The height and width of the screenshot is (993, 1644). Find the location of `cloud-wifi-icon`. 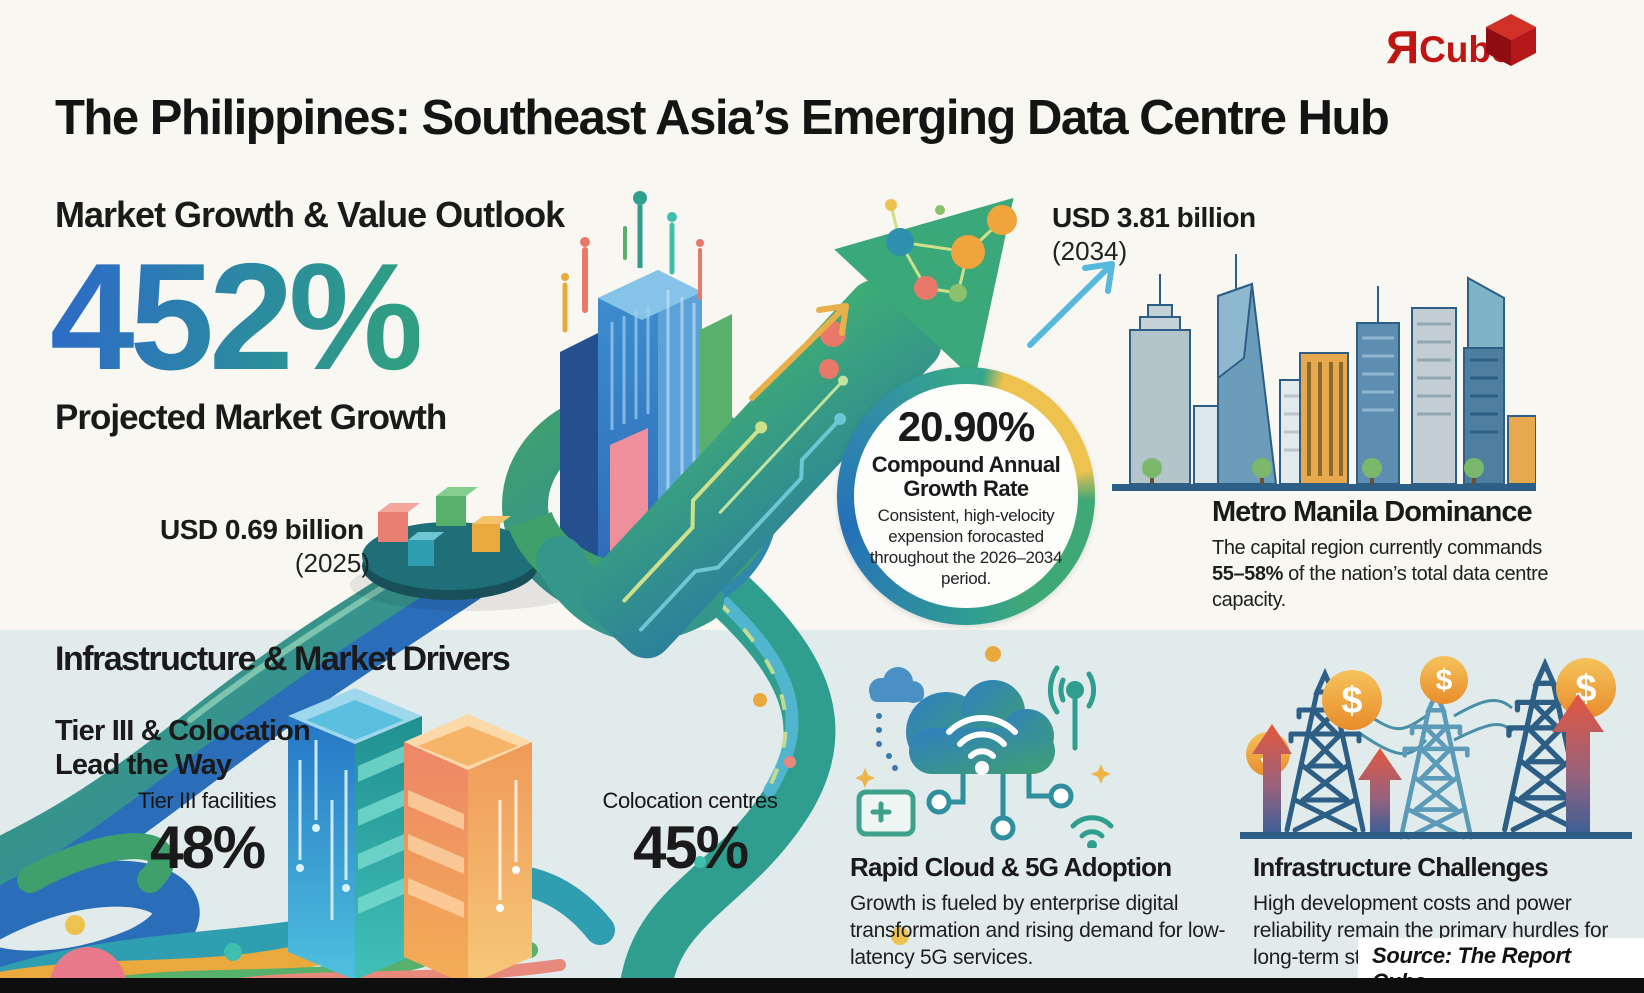

cloud-wifi-icon is located at coordinates (984, 747).